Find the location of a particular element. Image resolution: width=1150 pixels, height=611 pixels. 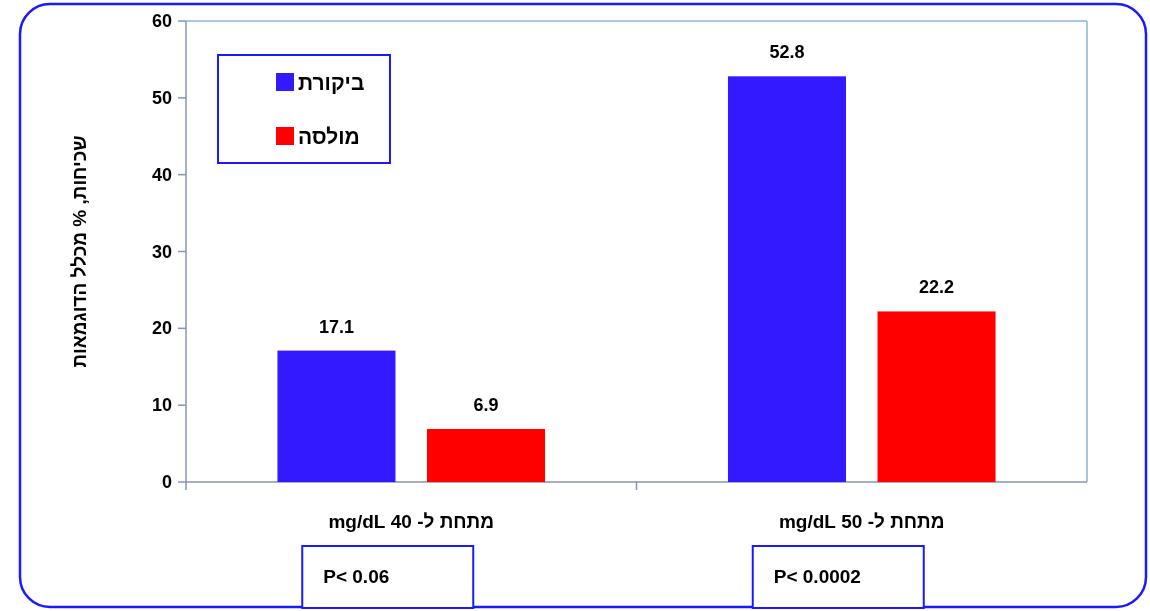

y-tick-label: 60 is located at coordinates (161, 21).